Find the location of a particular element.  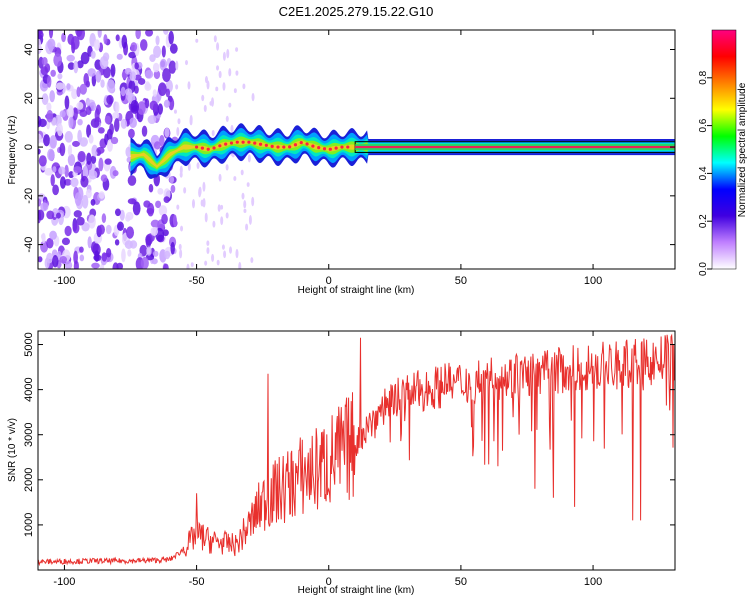

snr-y-tick-label: 4000 is located at coordinates (29, 389).